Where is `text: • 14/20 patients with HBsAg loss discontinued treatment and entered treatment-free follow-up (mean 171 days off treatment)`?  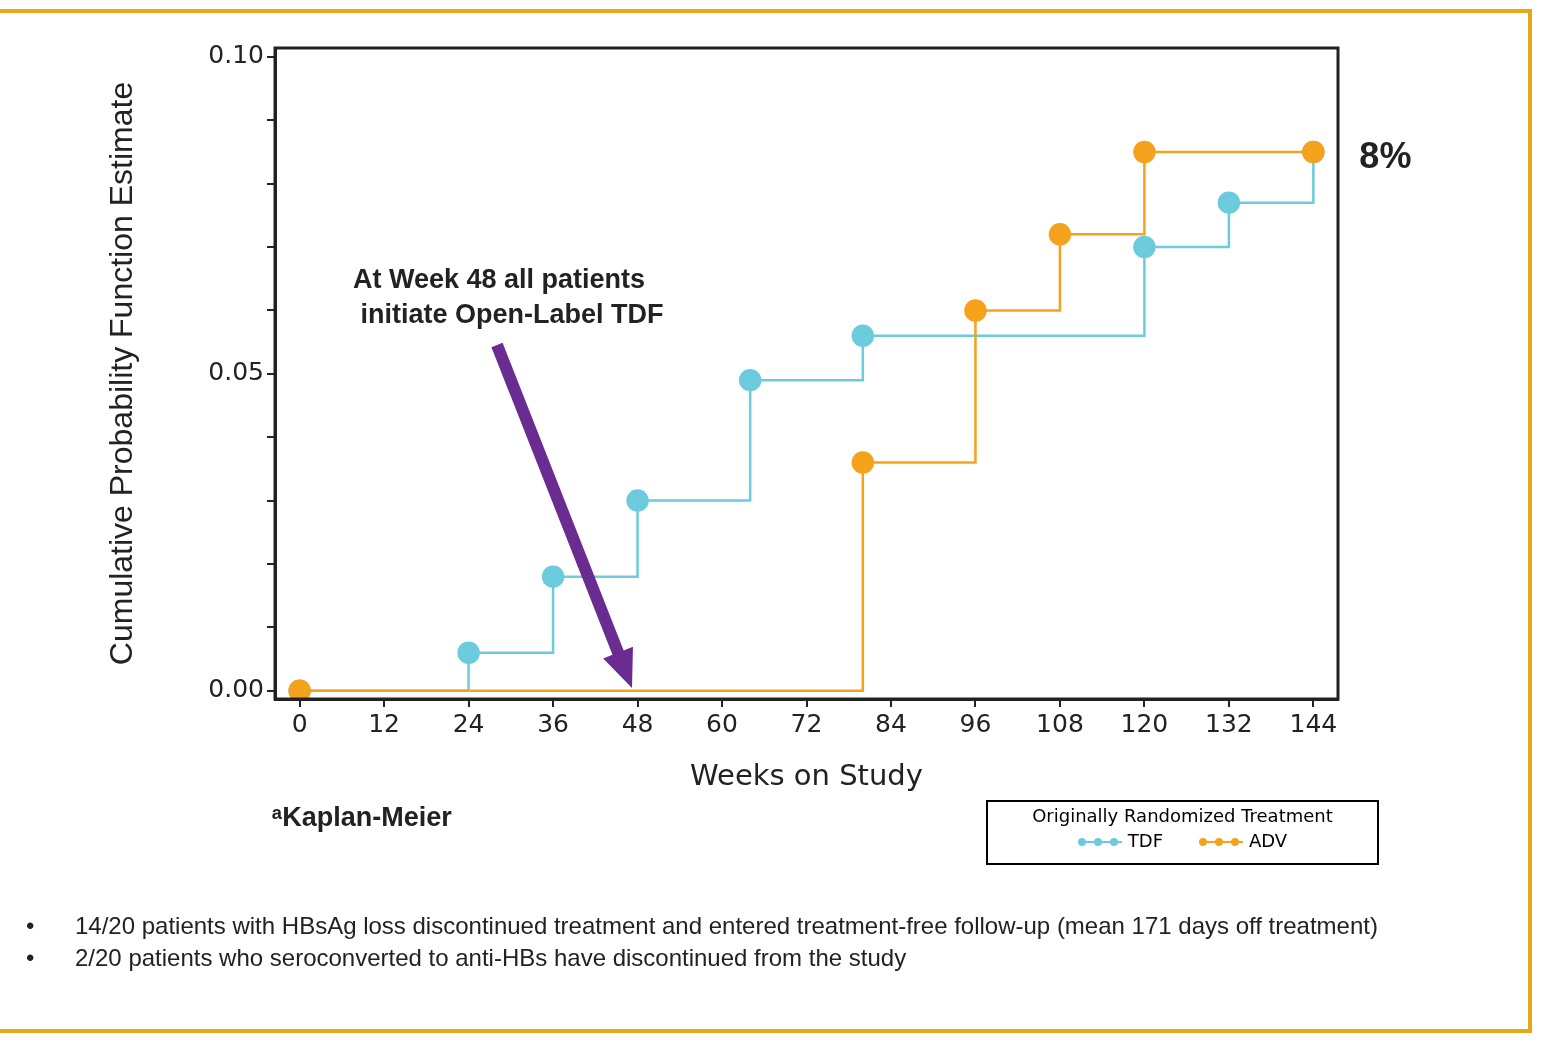
text: • 14/20 patients with HBsAg loss discontinued treatment and entered treatment-free follow-up (mean 171 days off treatment) is located at coordinates (702, 925).